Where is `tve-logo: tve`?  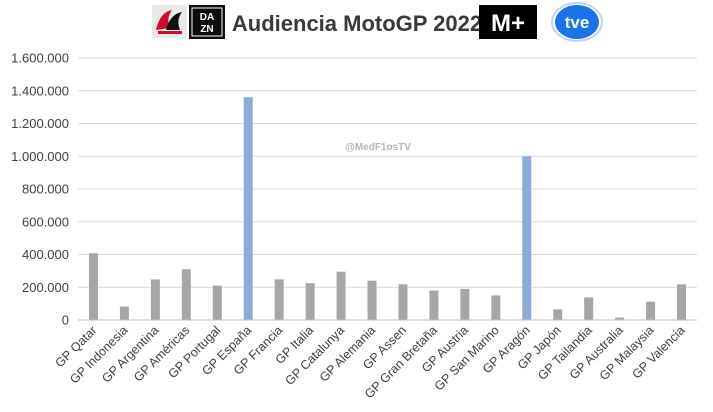
tve-logo: tve is located at coordinates (577, 22).